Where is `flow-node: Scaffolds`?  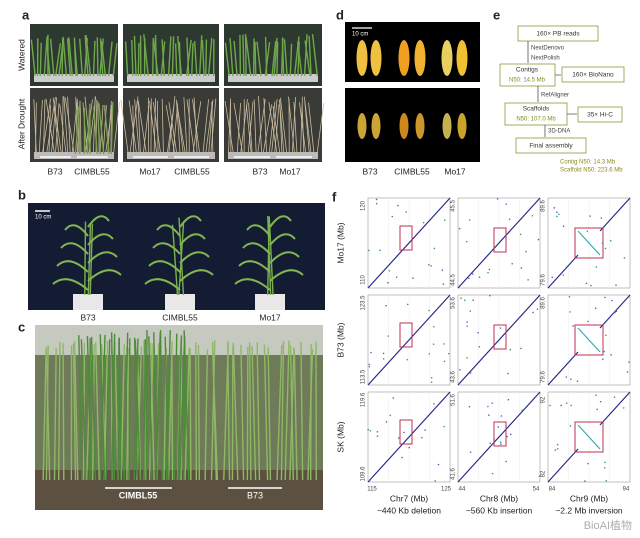 flow-node: Scaffolds is located at coordinates (536, 109).